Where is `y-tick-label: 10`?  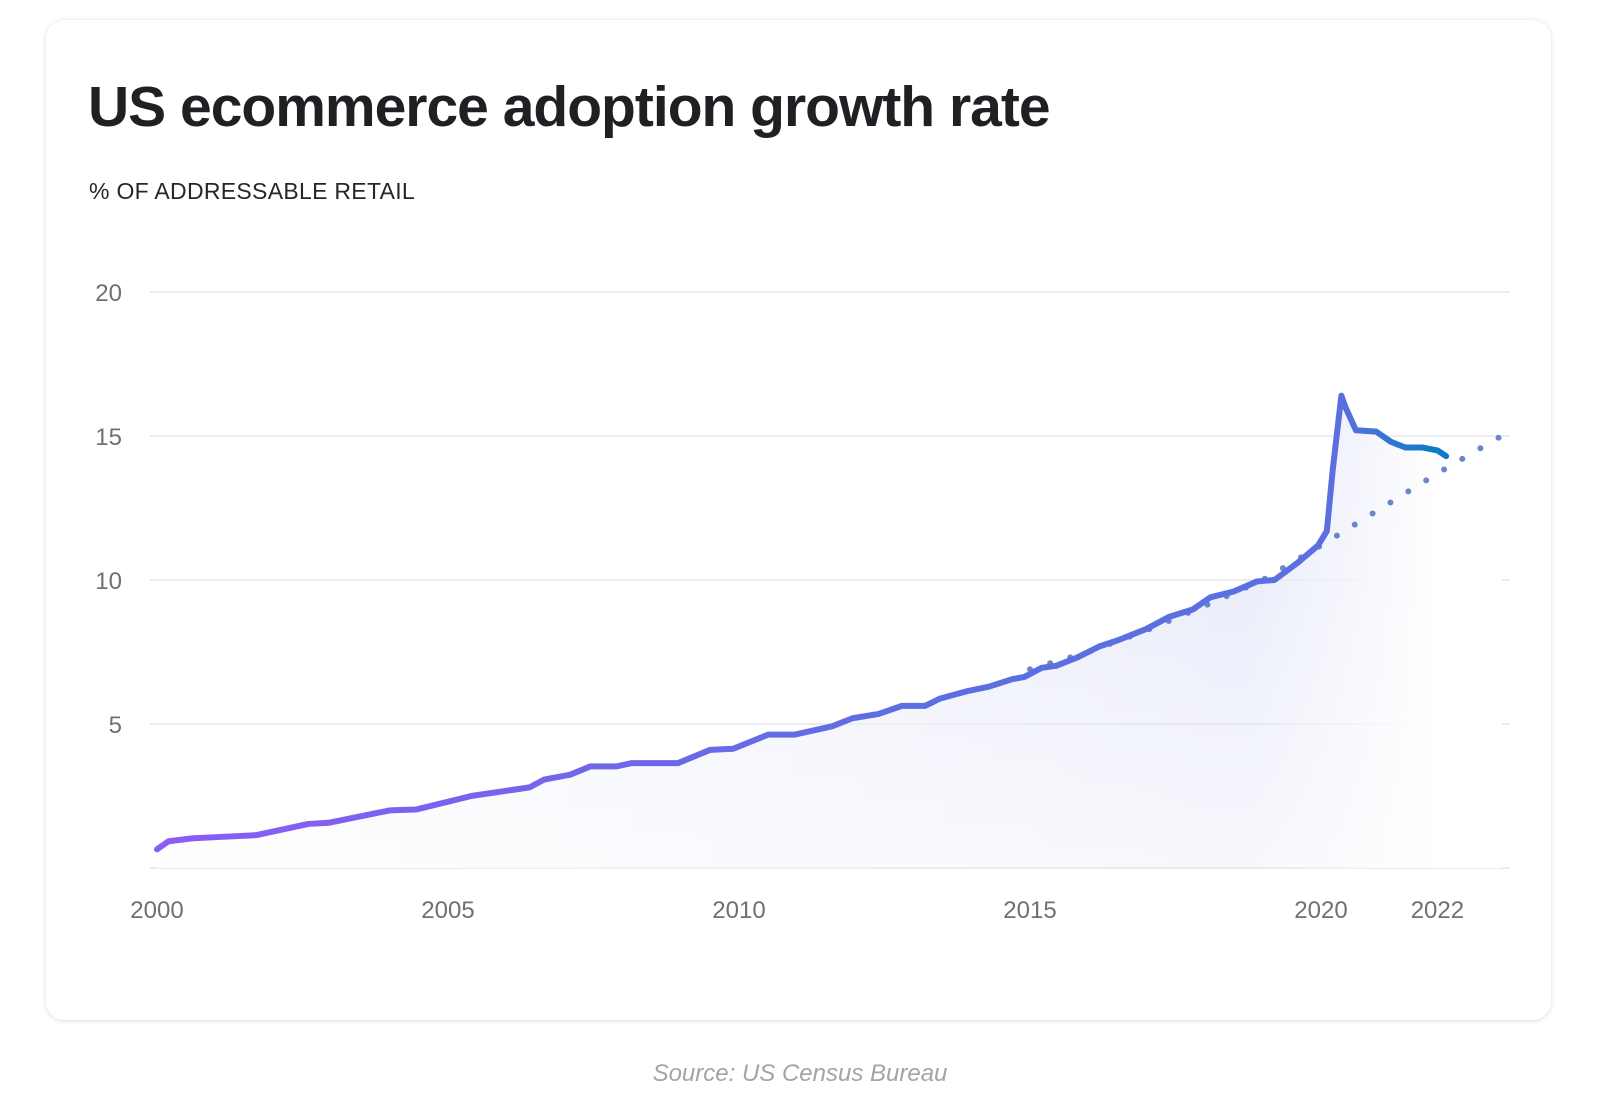
y-tick-label: 10 is located at coordinates (108, 581).